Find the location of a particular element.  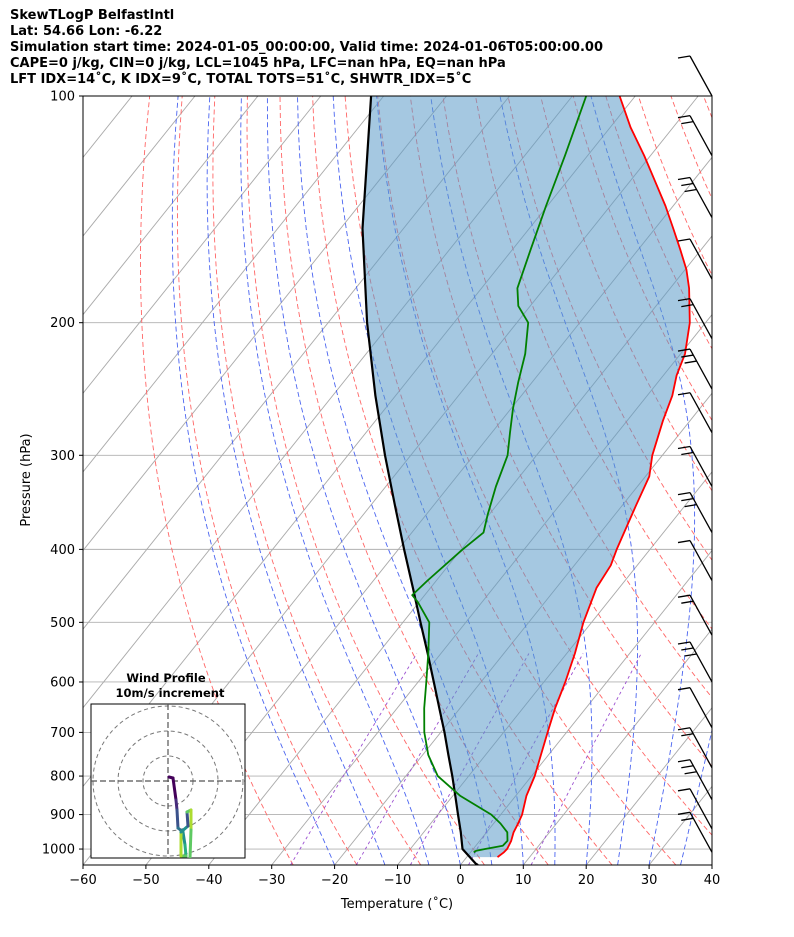

x-tick-label: −20 is located at coordinates (334, 880).